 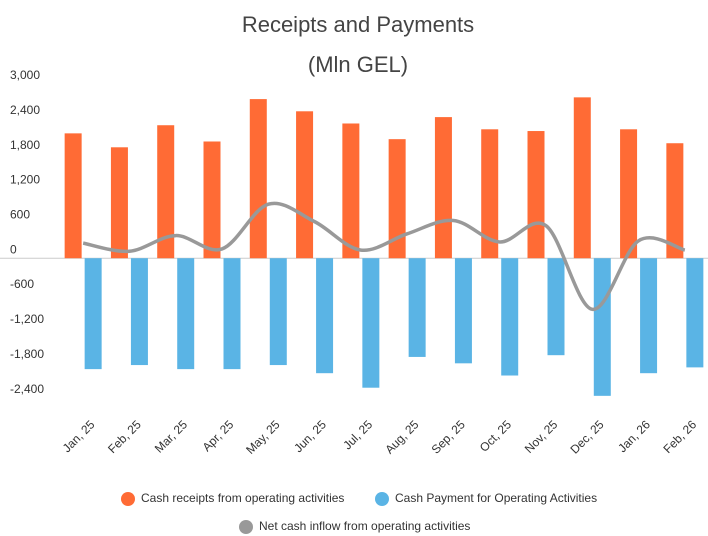 I want to click on y-tick-label: 1,800, so click(x=25, y=145).